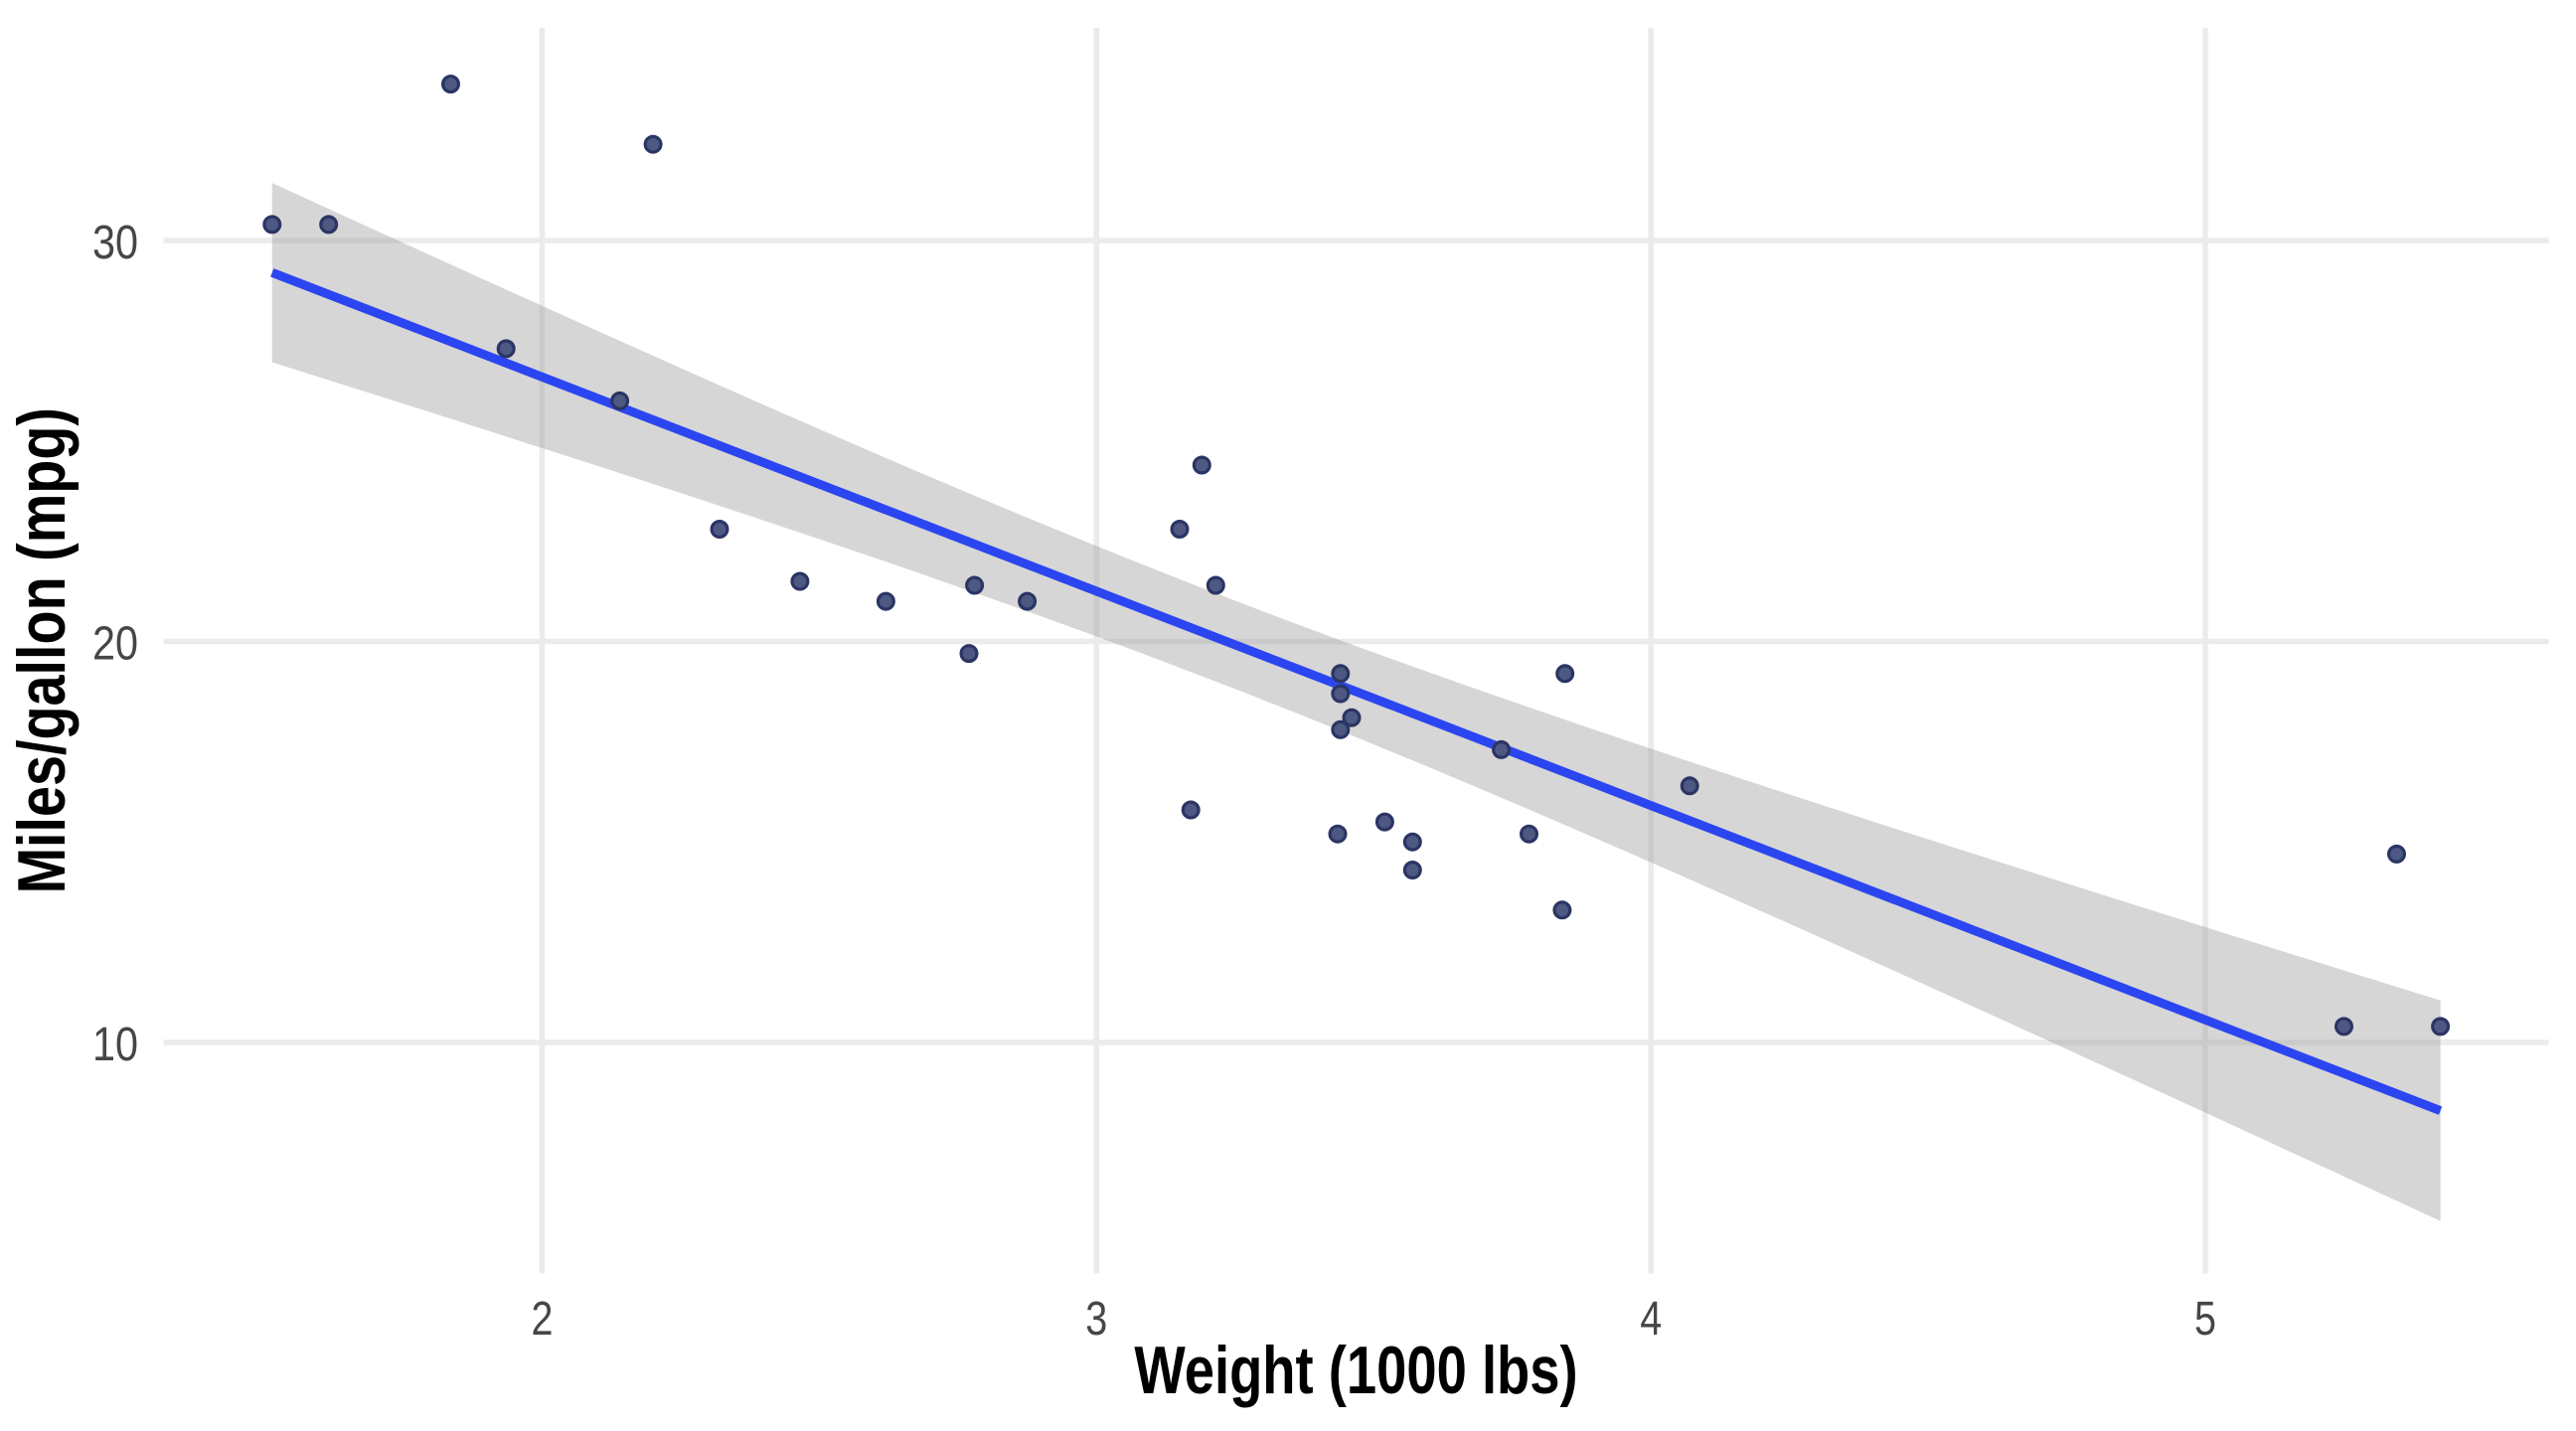 Image resolution: width=2576 pixels, height=1431 pixels. Describe the element at coordinates (42, 650) in the screenshot. I see `svg-text: Miles/gallon (mpg)` at that location.